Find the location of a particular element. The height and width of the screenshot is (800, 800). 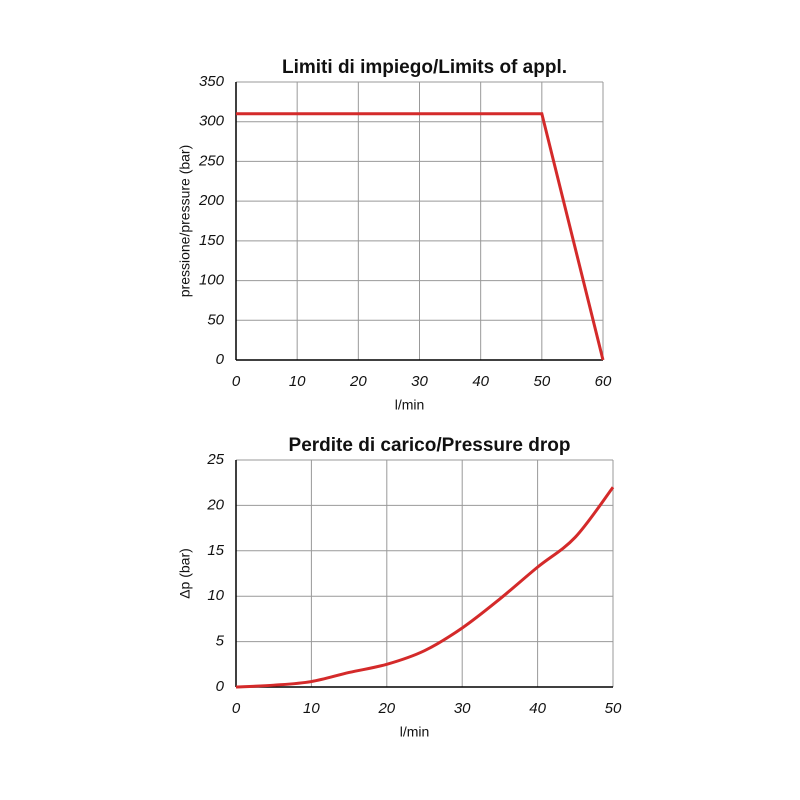

y-tick-label: 350 is located at coordinates (212, 81).